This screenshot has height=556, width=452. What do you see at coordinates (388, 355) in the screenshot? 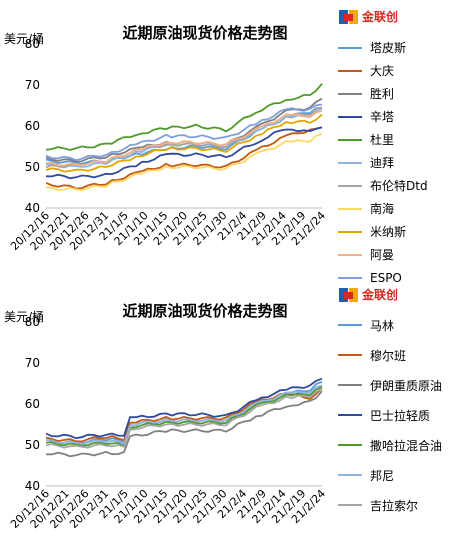
I see `legend-label: 穆尔班` at bounding box center [388, 355].